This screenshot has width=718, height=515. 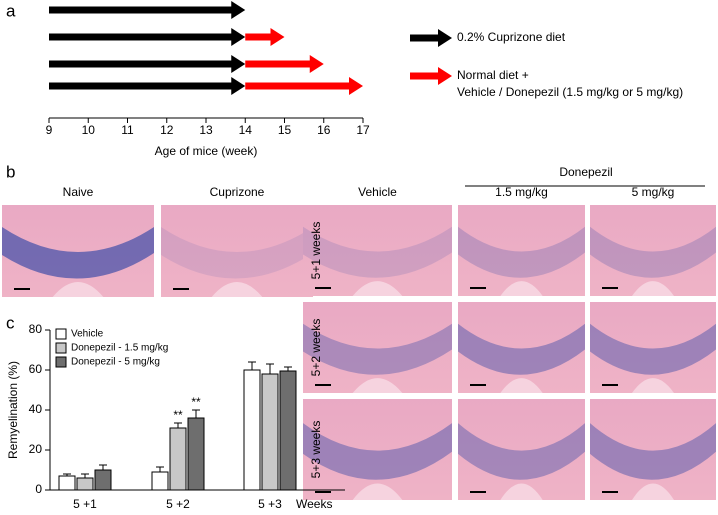 I want to click on x-tick-label: 17, so click(x=363, y=130).